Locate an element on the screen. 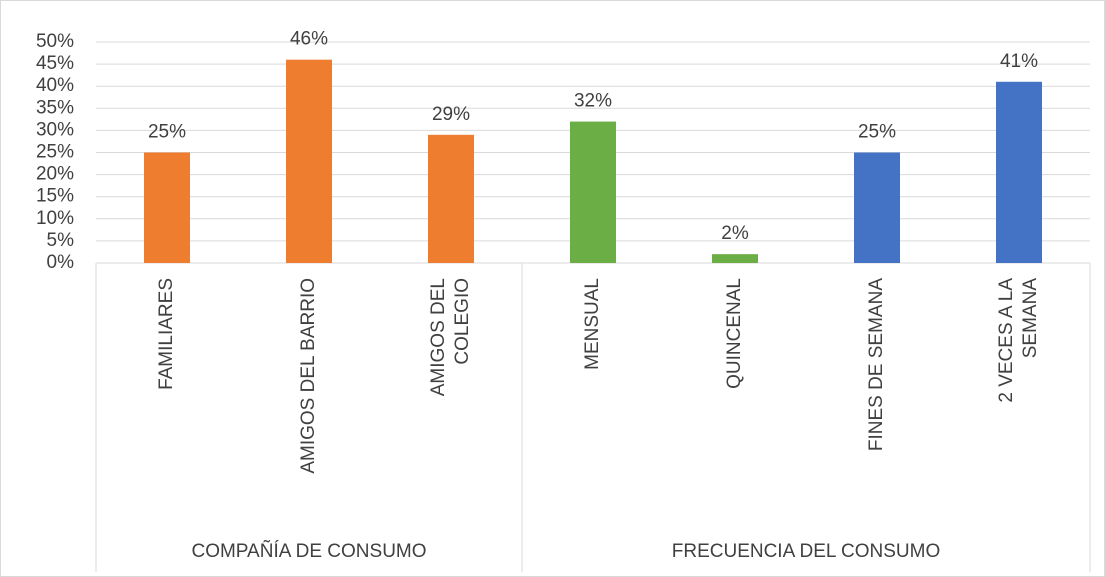 This screenshot has width=1105, height=577. data-label: 41% is located at coordinates (1019, 61).